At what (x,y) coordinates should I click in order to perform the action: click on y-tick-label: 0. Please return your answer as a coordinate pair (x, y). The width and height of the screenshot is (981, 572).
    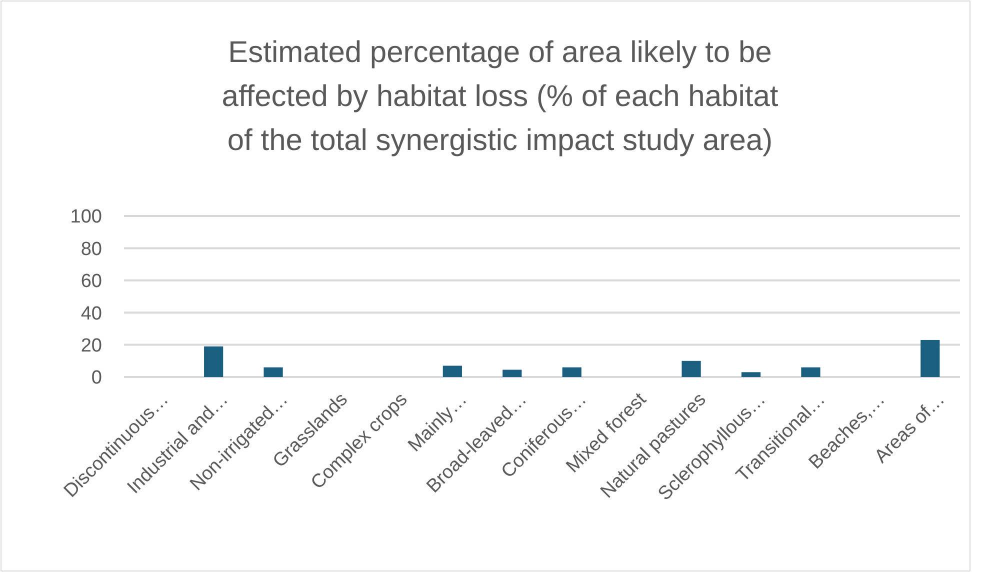
    Looking at the image, I should click on (96, 378).